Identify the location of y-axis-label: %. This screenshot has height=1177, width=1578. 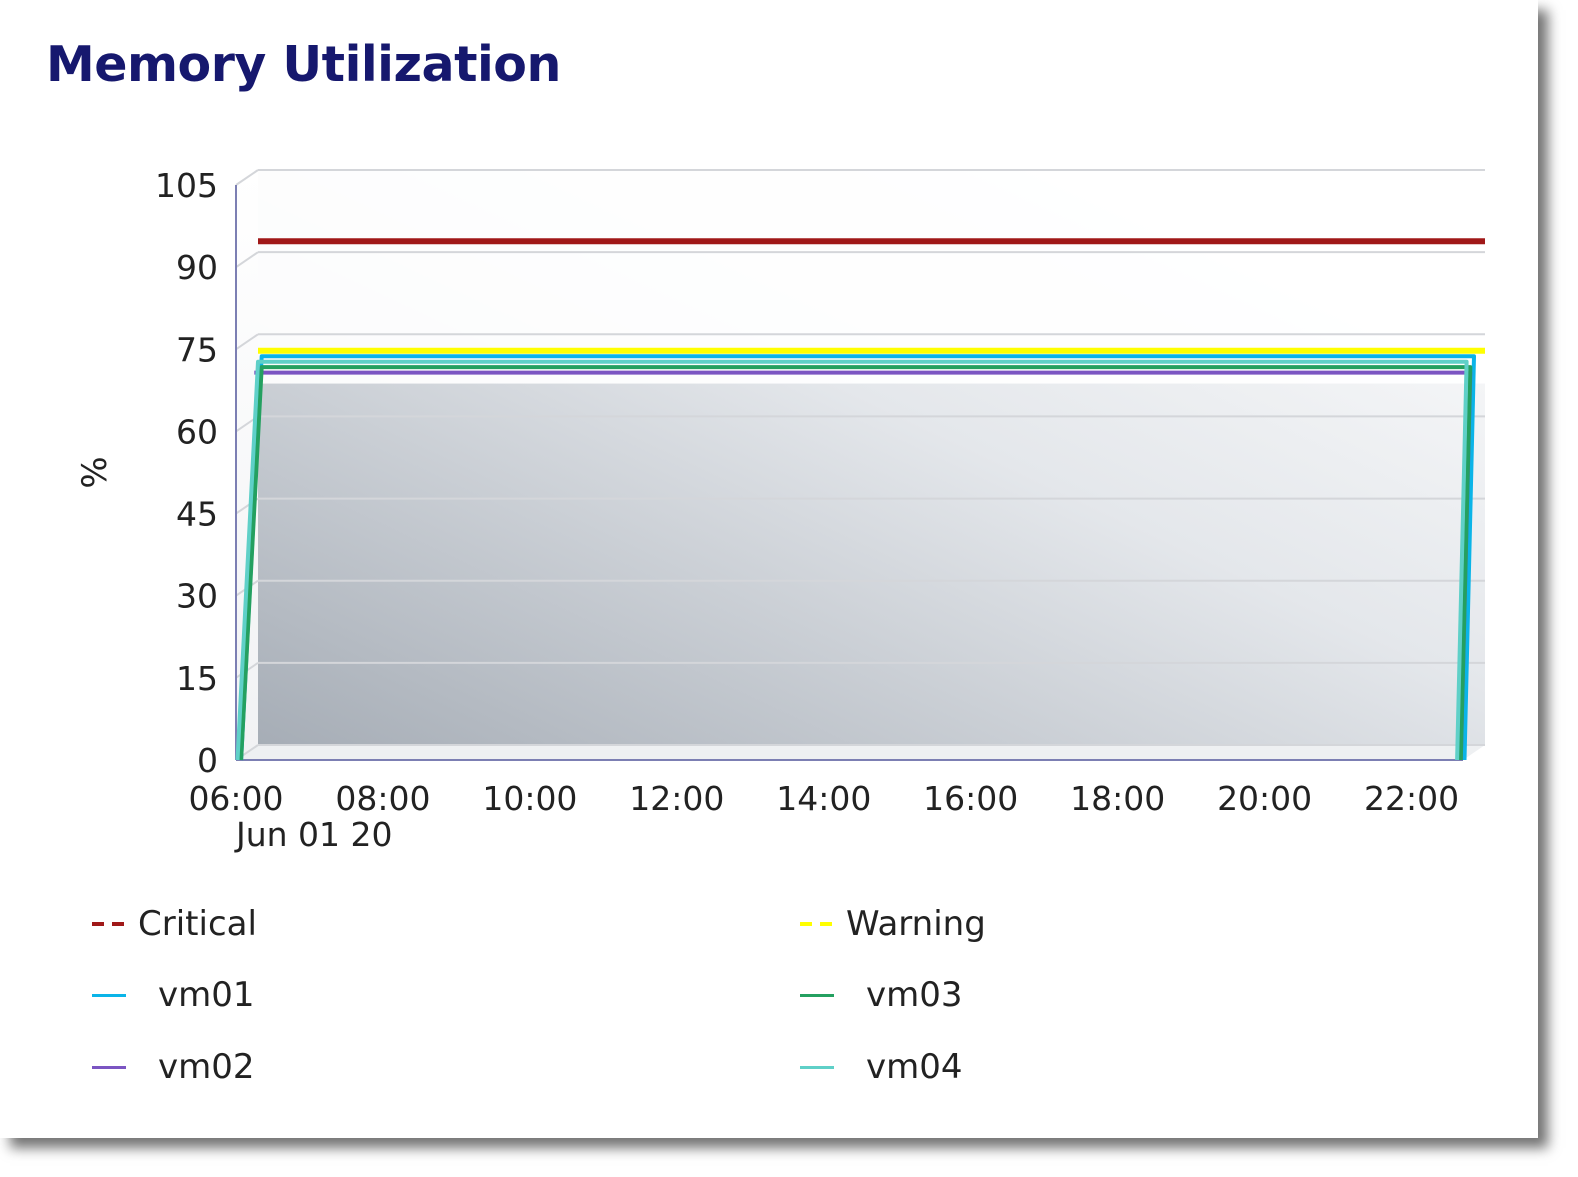
(95, 472).